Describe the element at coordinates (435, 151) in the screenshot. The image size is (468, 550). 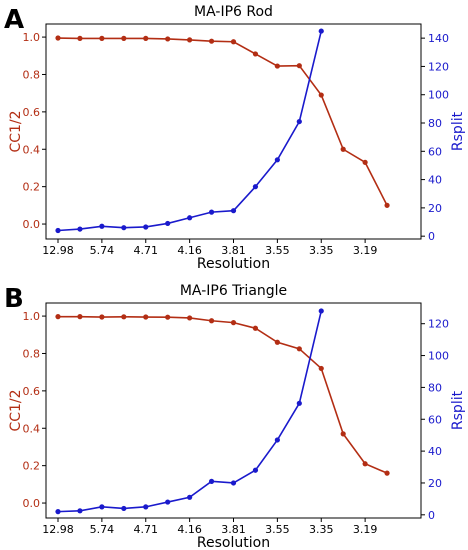
I see `right-tick-label: 60` at that location.